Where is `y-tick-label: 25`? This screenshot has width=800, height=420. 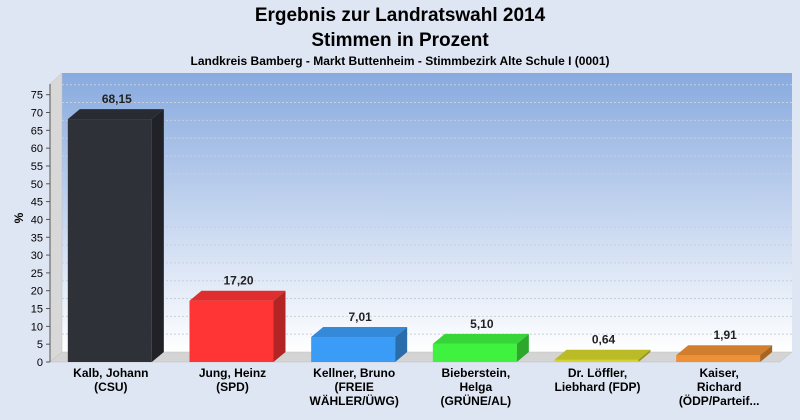
y-tick-label: 25 is located at coordinates (37, 274).